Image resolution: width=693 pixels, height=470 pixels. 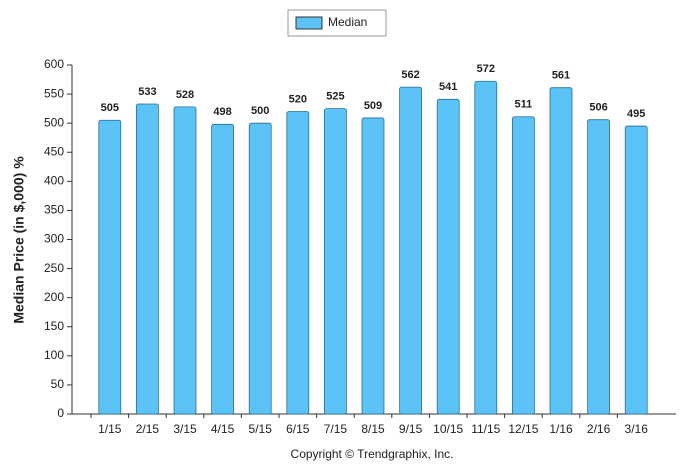 What do you see at coordinates (336, 429) in the screenshot?
I see `x-tick-label: 7/15` at bounding box center [336, 429].